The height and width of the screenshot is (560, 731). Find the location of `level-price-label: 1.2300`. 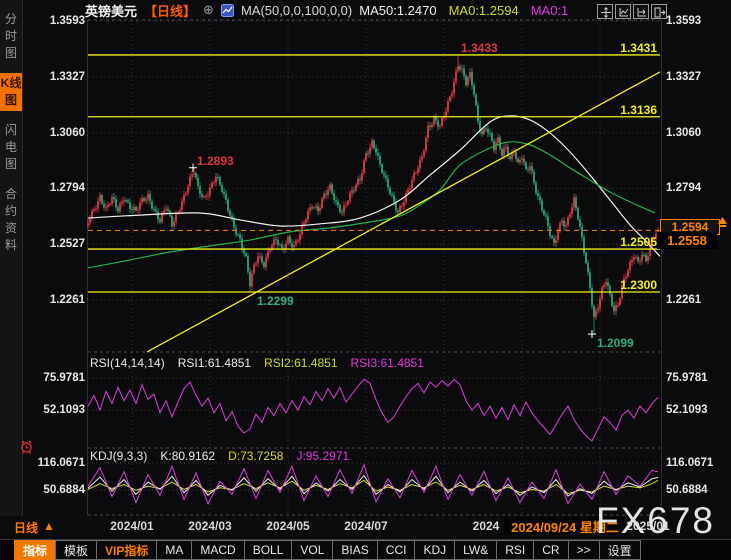

level-price-label: 1.2300 is located at coordinates (638, 285).